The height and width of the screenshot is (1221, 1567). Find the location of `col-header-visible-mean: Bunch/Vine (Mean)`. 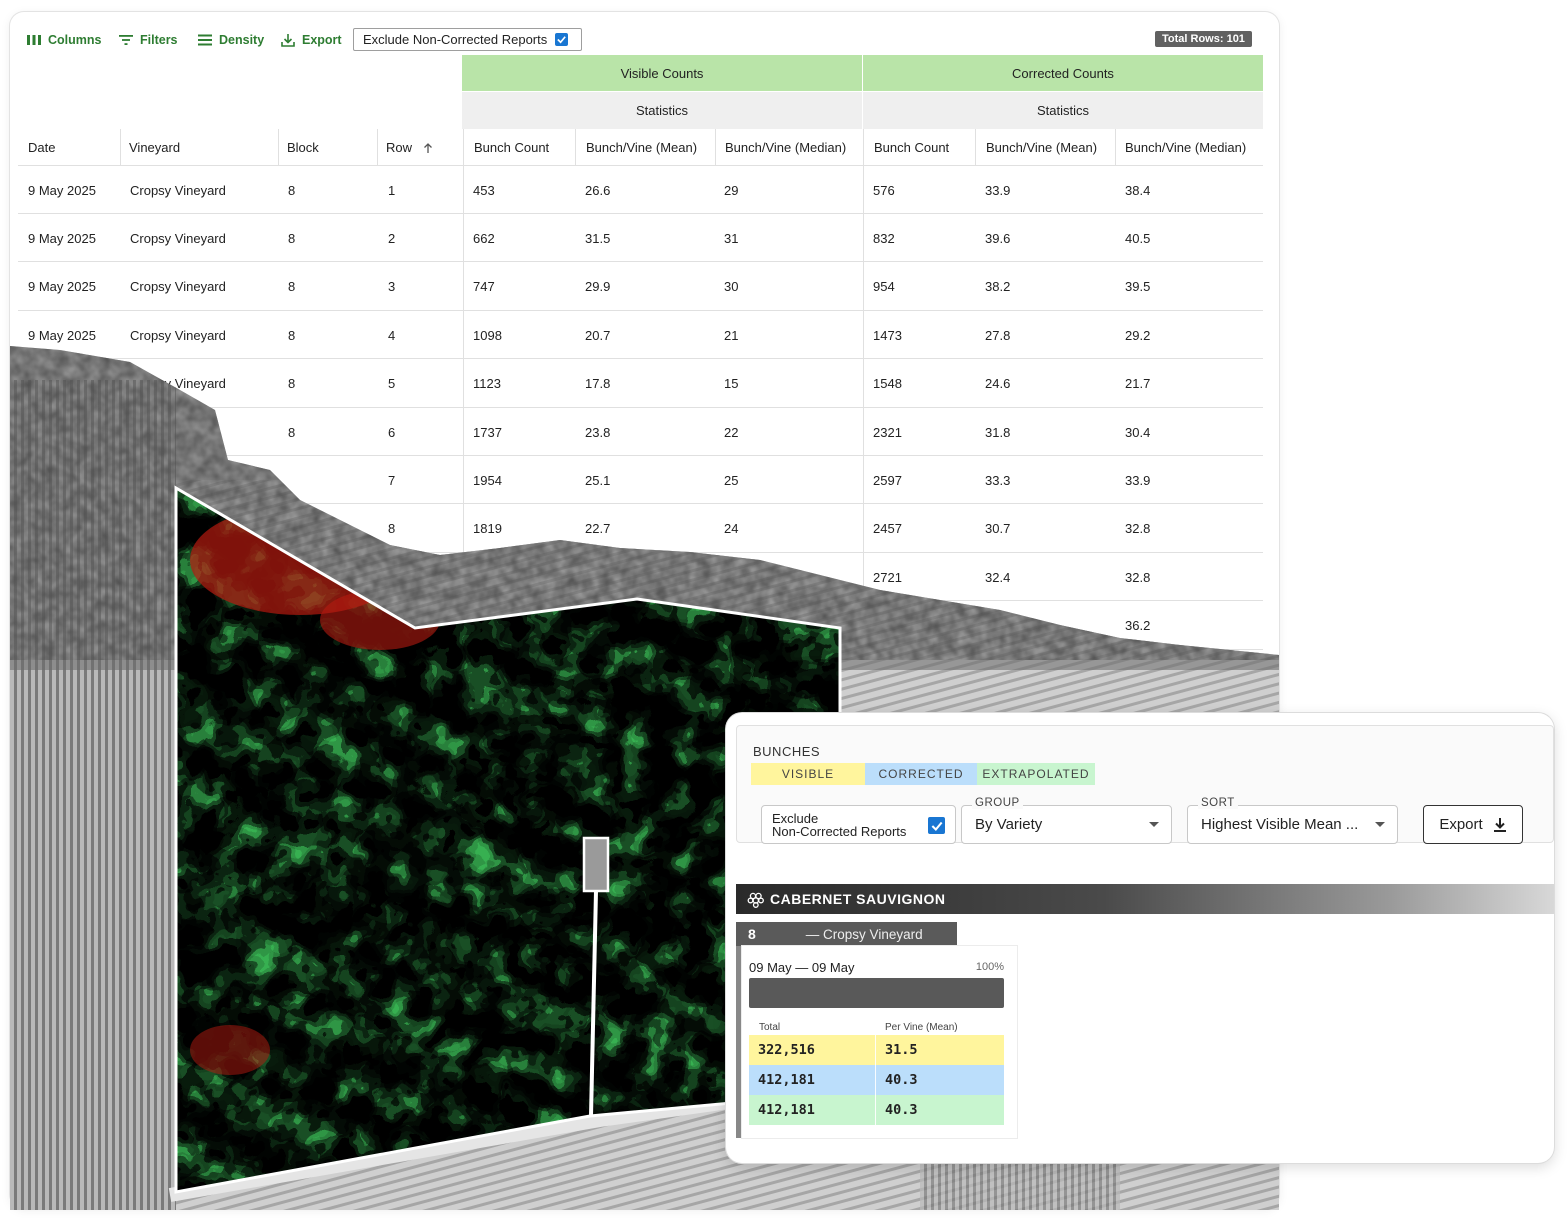

col-header-visible-mean: Bunch/Vine (Mean) is located at coordinates (645, 147).